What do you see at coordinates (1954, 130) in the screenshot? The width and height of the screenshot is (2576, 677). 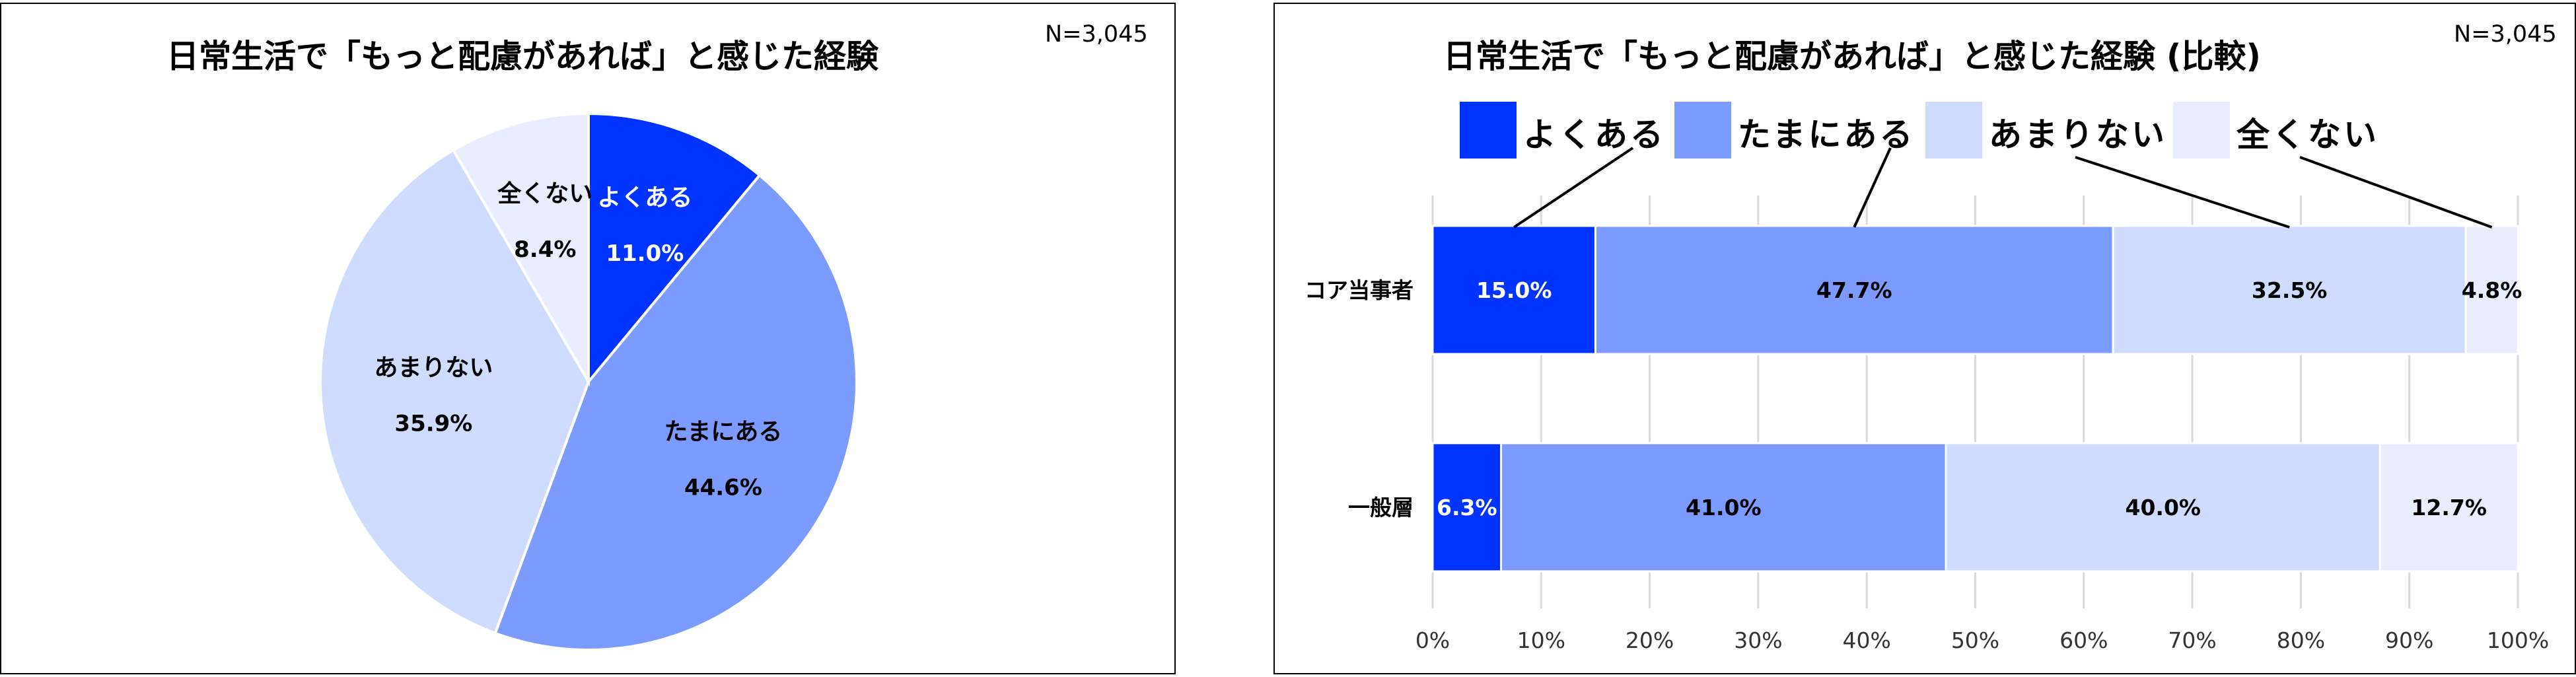 I see `legend-swatch-amarinai` at bounding box center [1954, 130].